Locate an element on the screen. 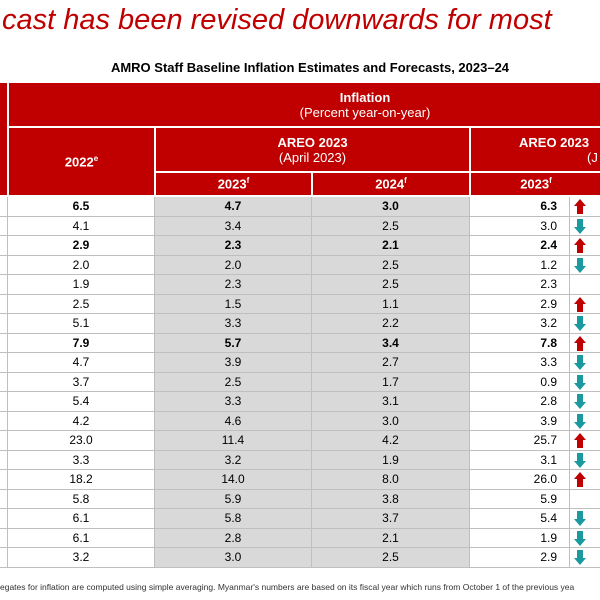 This screenshot has width=600, height=600. cell-value: 2.2 is located at coordinates (390, 323).